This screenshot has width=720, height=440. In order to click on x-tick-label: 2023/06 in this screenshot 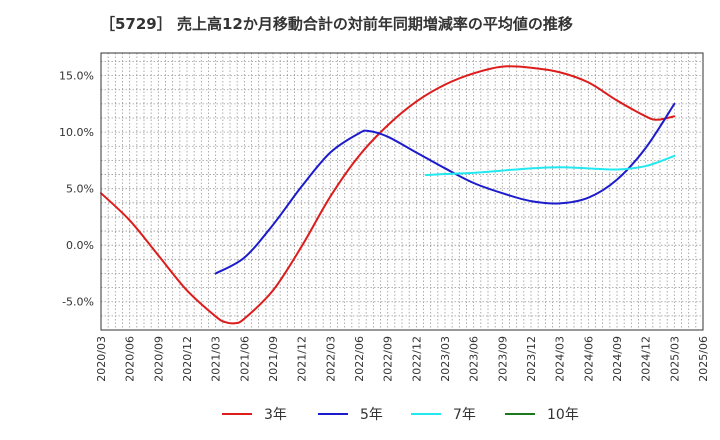, I will do `click(474, 359)`.